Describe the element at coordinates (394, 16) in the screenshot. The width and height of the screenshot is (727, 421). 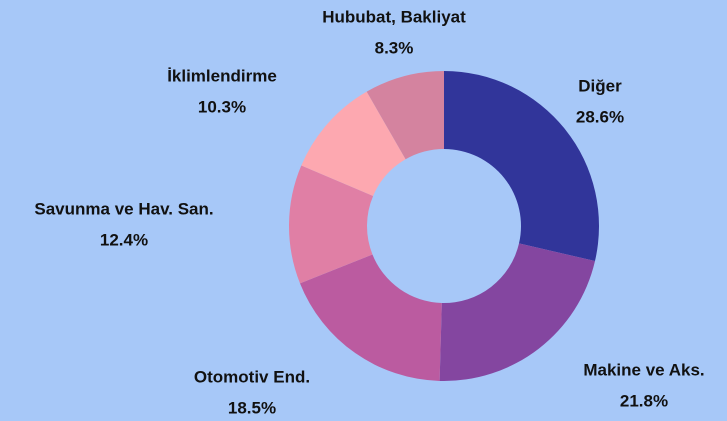
I see `slice-label: Hububat, Bakliyat` at that location.